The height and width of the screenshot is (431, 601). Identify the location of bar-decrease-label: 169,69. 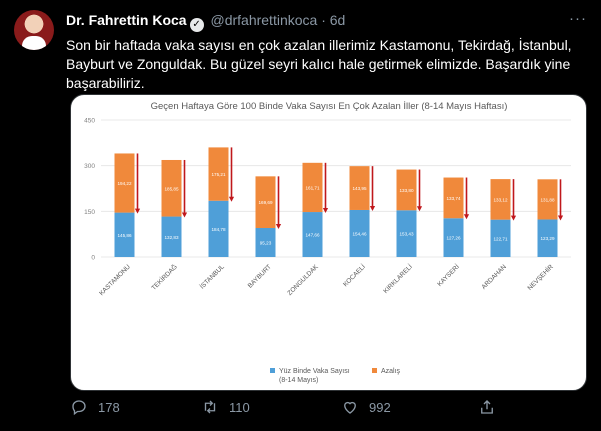
(265, 202).